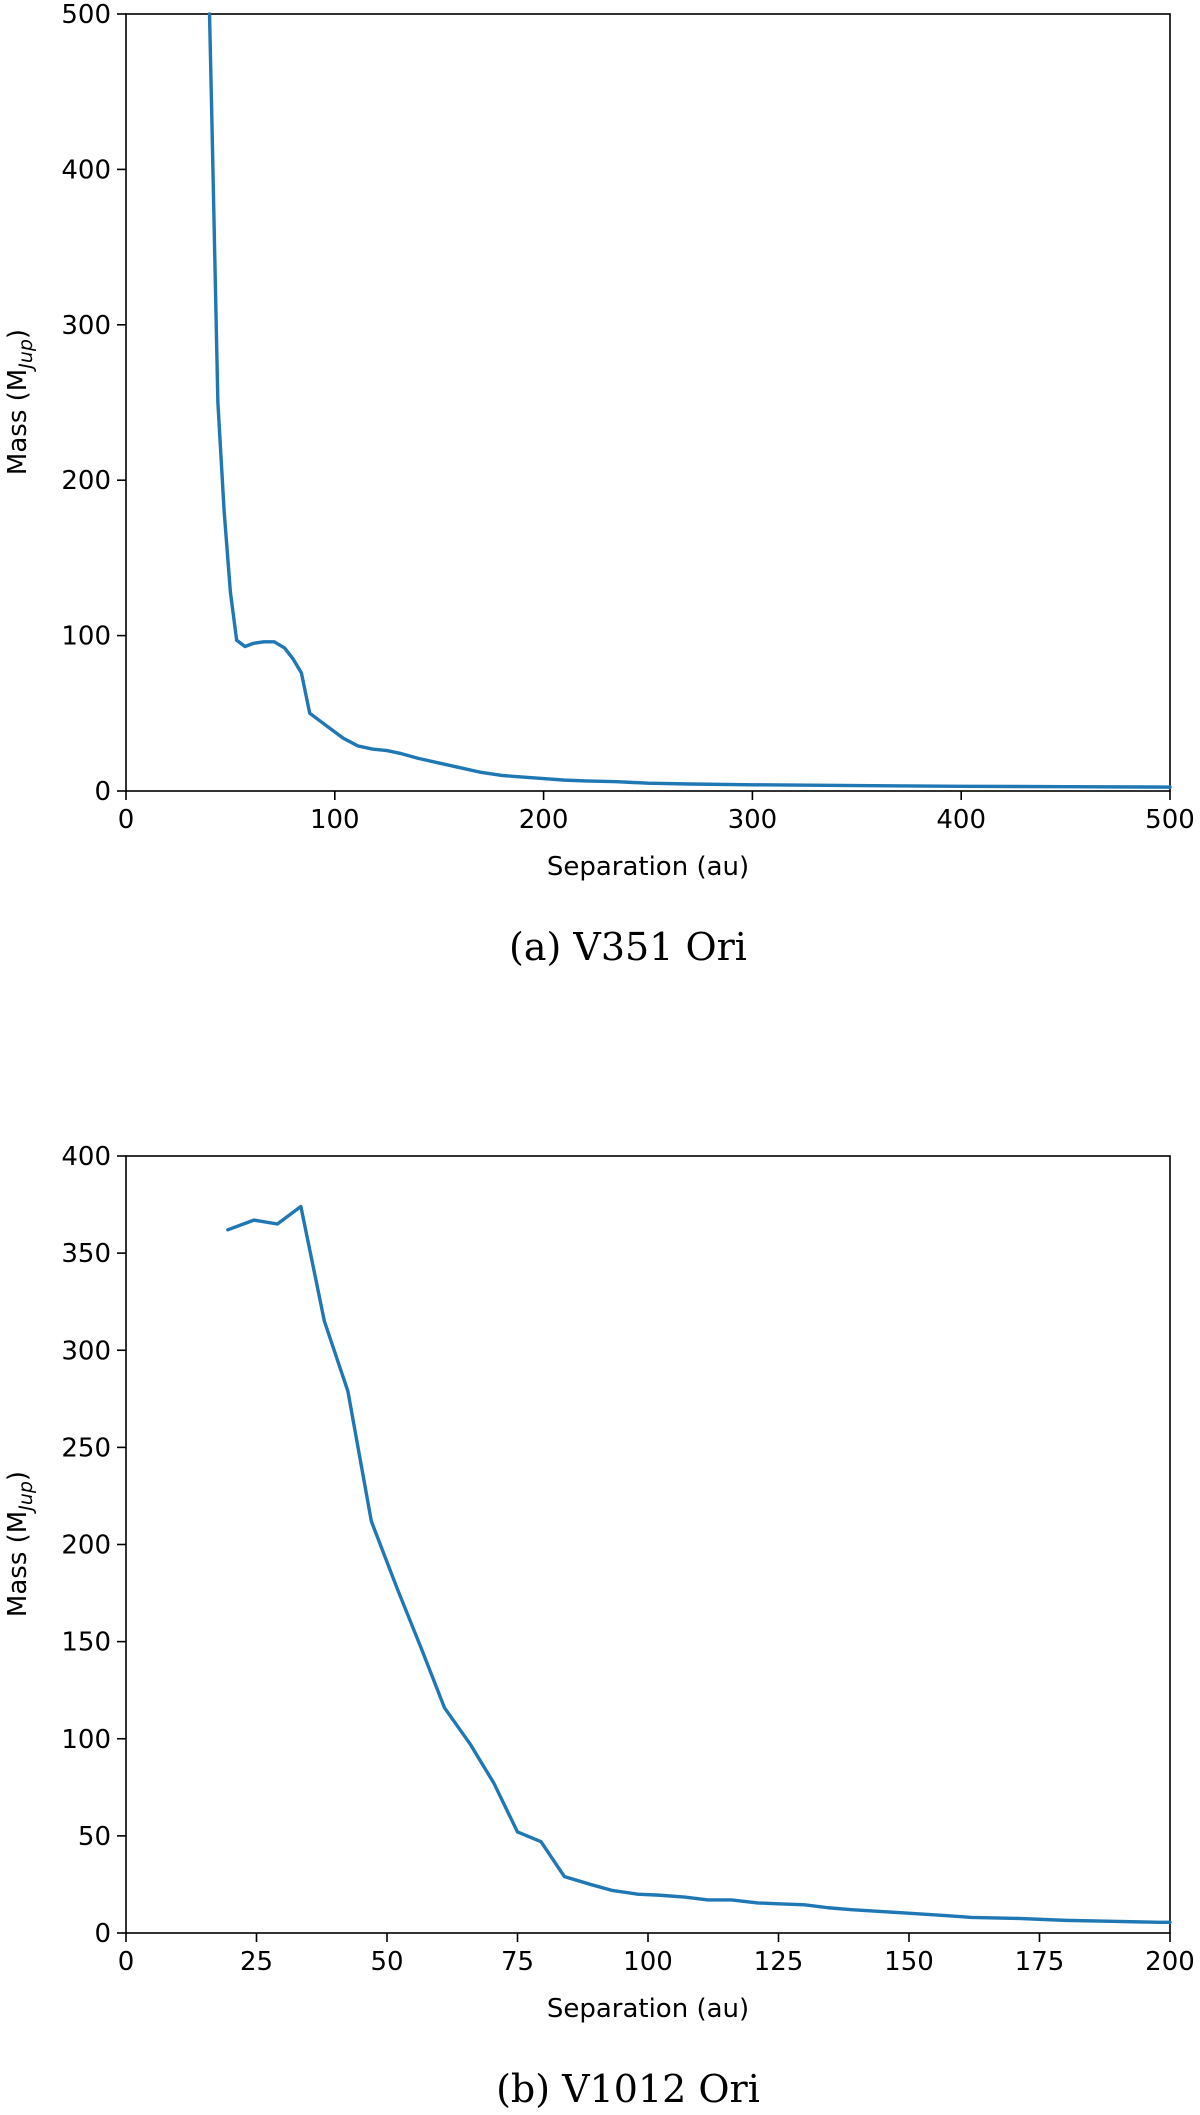 The height and width of the screenshot is (2115, 1200). What do you see at coordinates (628, 2089) in the screenshot?
I see `panel-caption: (b) V1012 Ori` at bounding box center [628, 2089].